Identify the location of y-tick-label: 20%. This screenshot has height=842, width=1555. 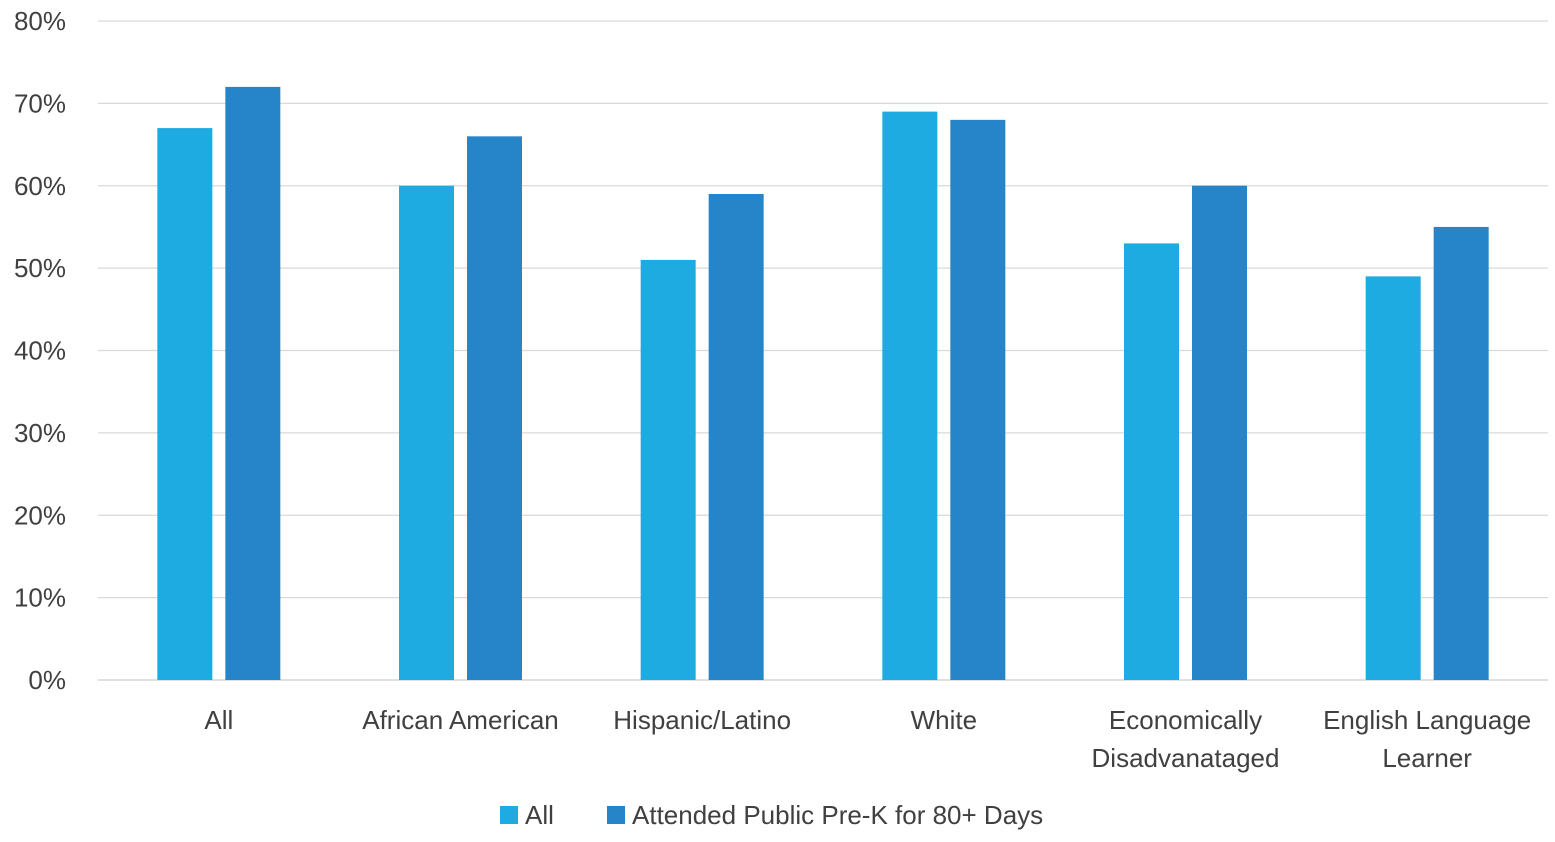
(40, 515).